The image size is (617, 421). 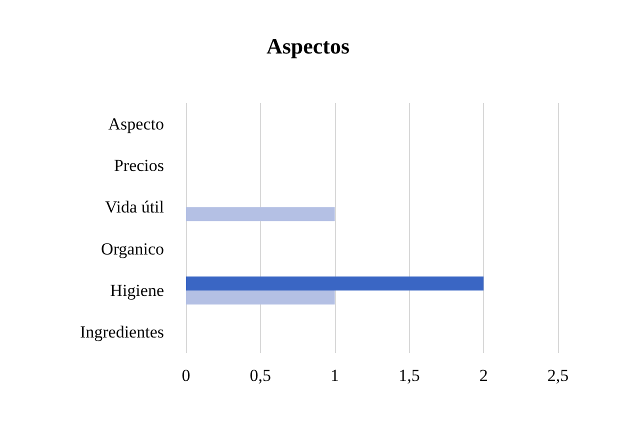 What do you see at coordinates (308, 46) in the screenshot?
I see `chart-title: Aspectos` at bounding box center [308, 46].